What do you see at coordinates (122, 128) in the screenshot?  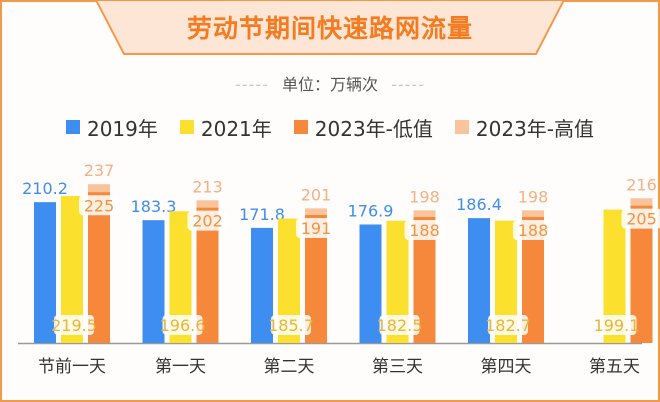 I see `legend-label-2019: 2019年` at bounding box center [122, 128].